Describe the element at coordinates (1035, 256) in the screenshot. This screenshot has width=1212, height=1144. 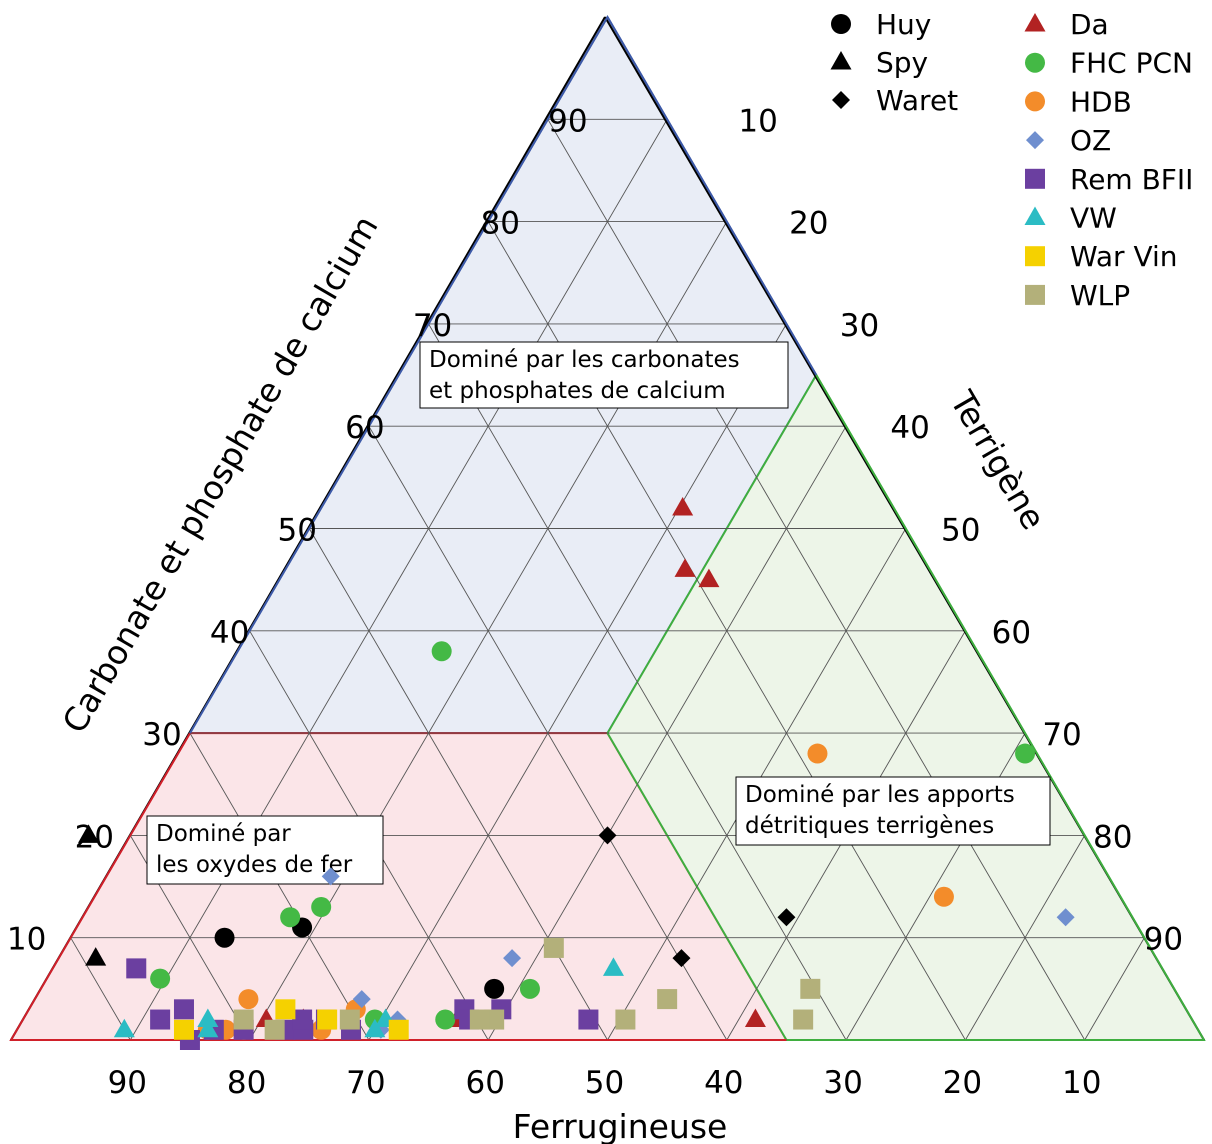
I see `legend-marker-war-vin` at that location.